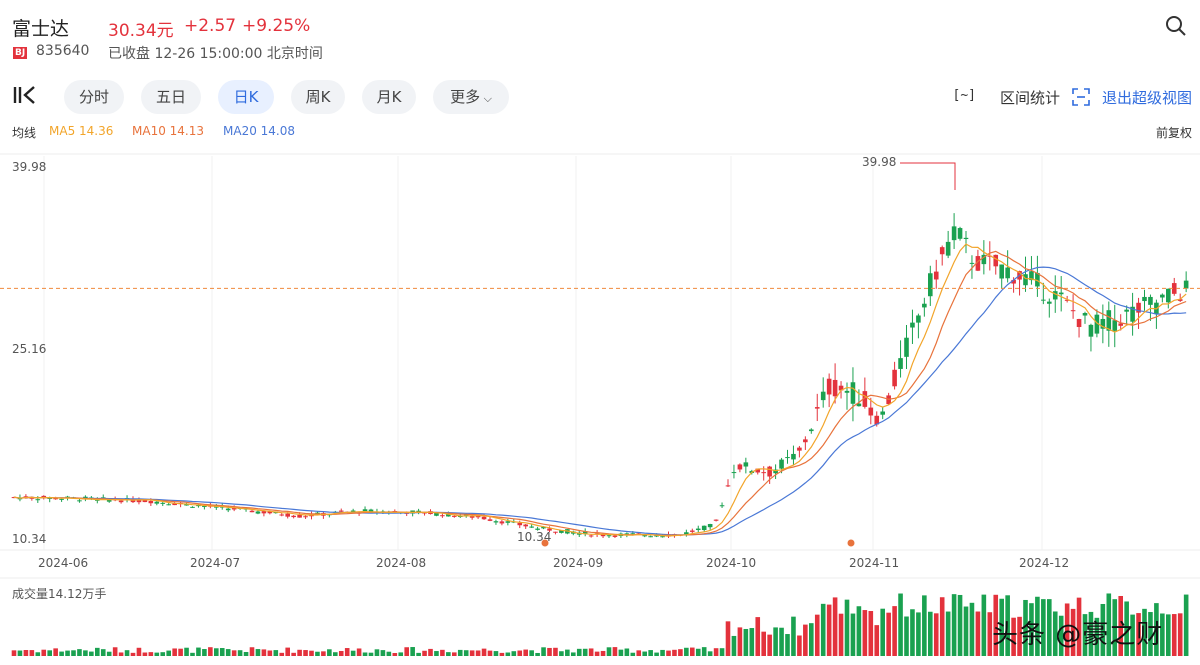 The height and width of the screenshot is (665, 1200). Describe the element at coordinates (486, 98) in the screenshot. I see `chevron-down-icon: ⌵` at that location.